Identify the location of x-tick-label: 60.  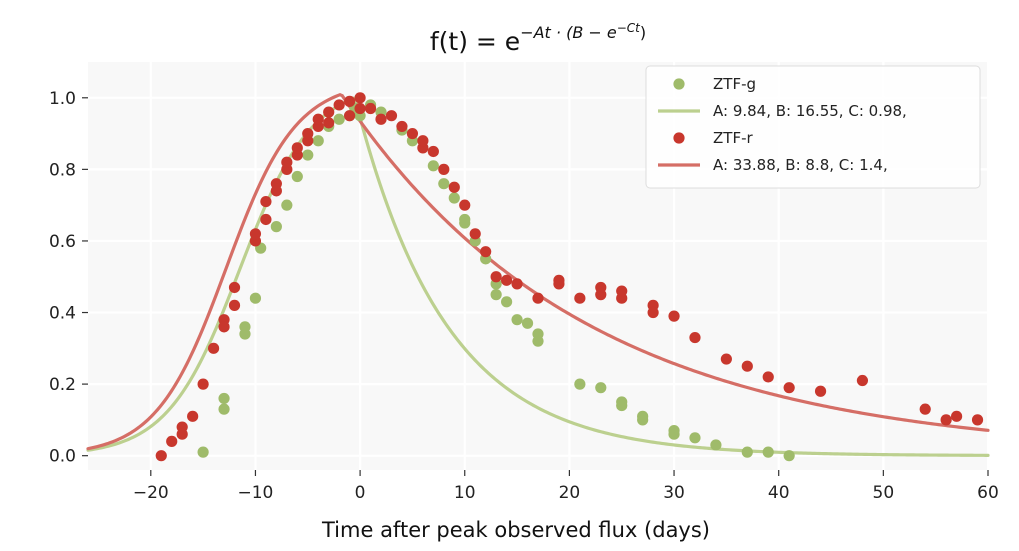
(988, 493).